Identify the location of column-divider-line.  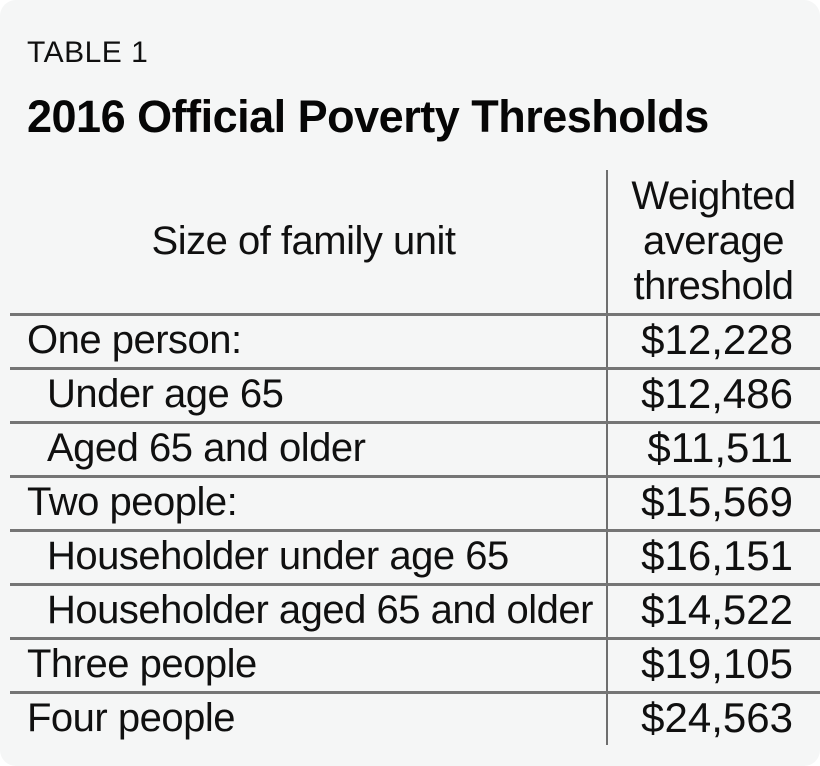
(607, 457).